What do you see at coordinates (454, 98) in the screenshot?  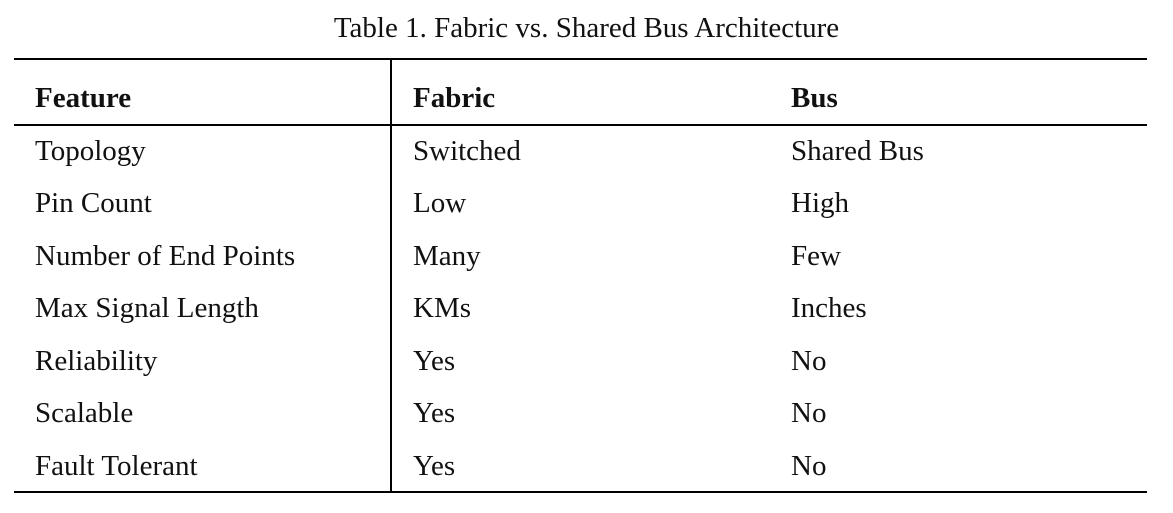 I see `header-fabric: Fabric` at bounding box center [454, 98].